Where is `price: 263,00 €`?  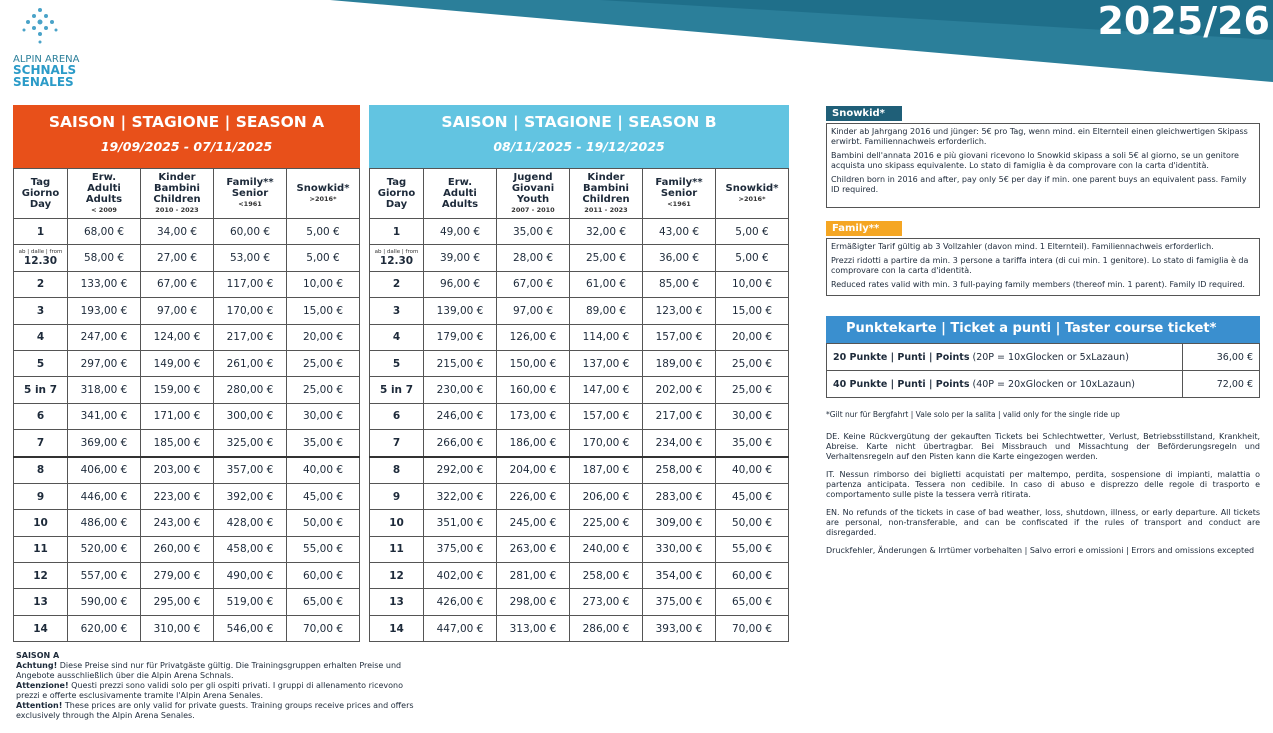 price: 263,00 € is located at coordinates (533, 549).